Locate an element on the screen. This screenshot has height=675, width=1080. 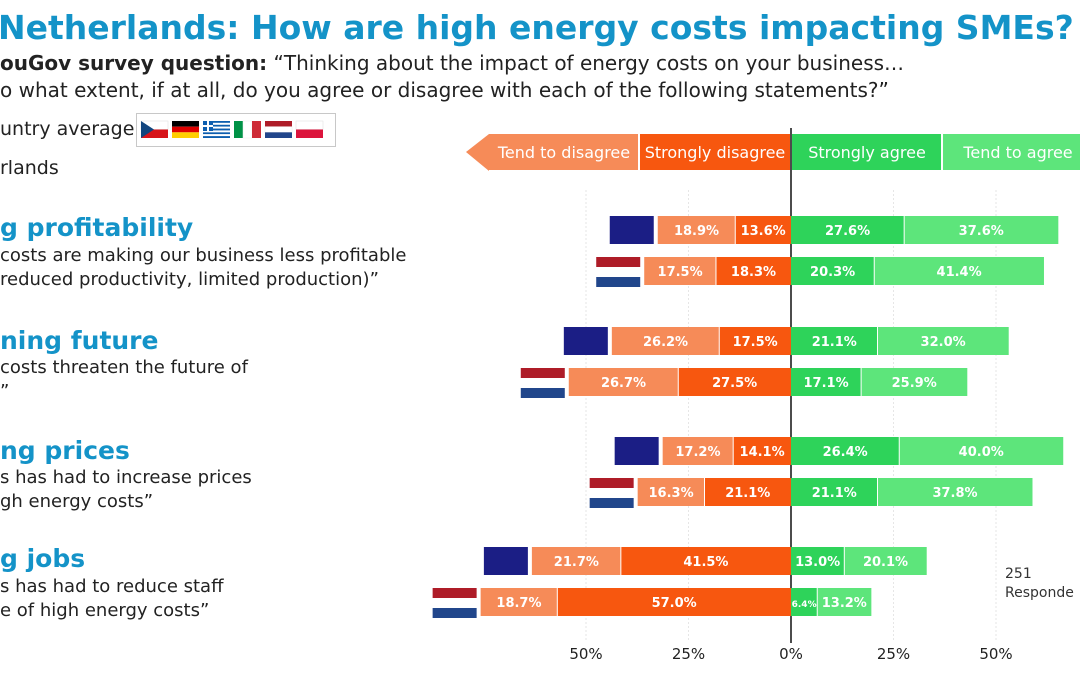
respondents-count: 251 is located at coordinates (1018, 574).